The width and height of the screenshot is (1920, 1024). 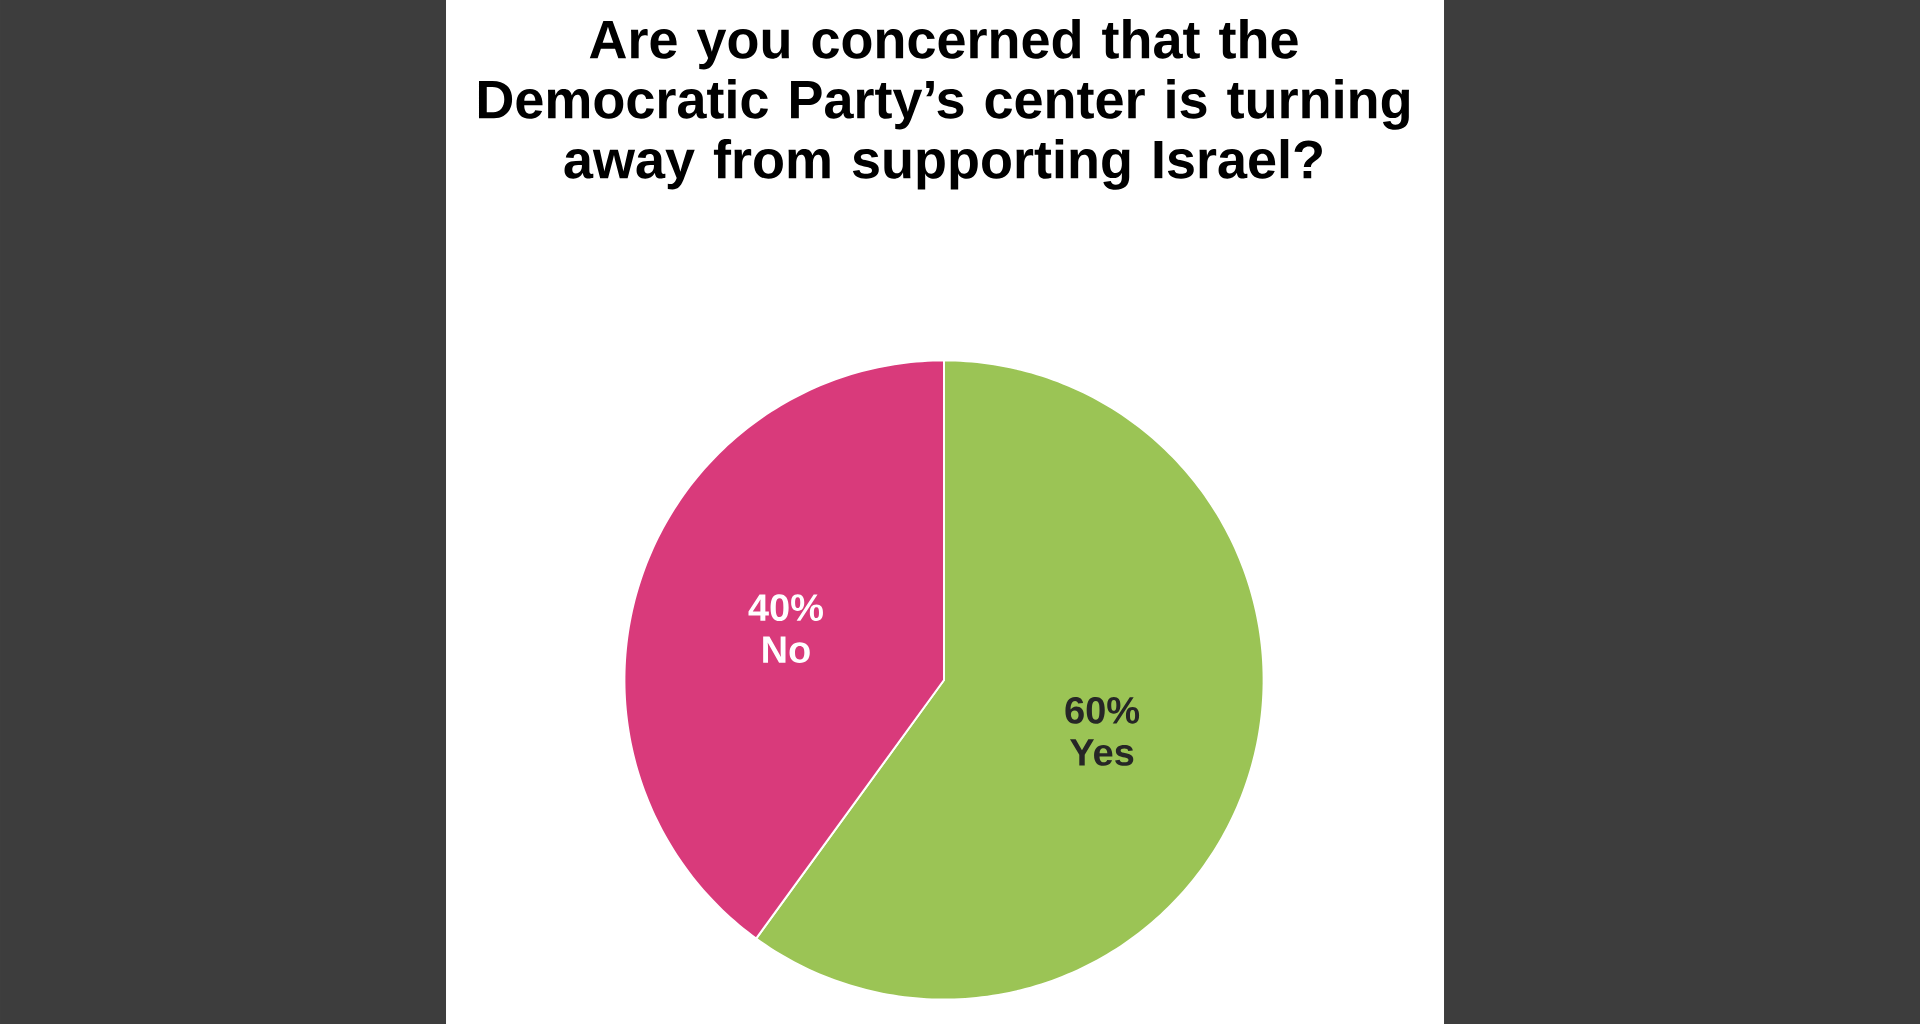 I want to click on slice-label: No, so click(x=786, y=650).